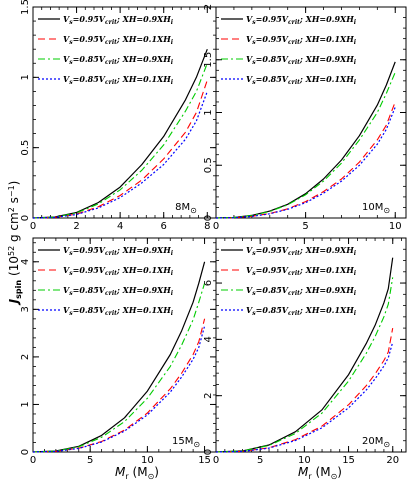  What do you see at coordinates (151, 476) in the screenshot?
I see `x-axis-label-left-sun: ⊙` at bounding box center [151, 476].